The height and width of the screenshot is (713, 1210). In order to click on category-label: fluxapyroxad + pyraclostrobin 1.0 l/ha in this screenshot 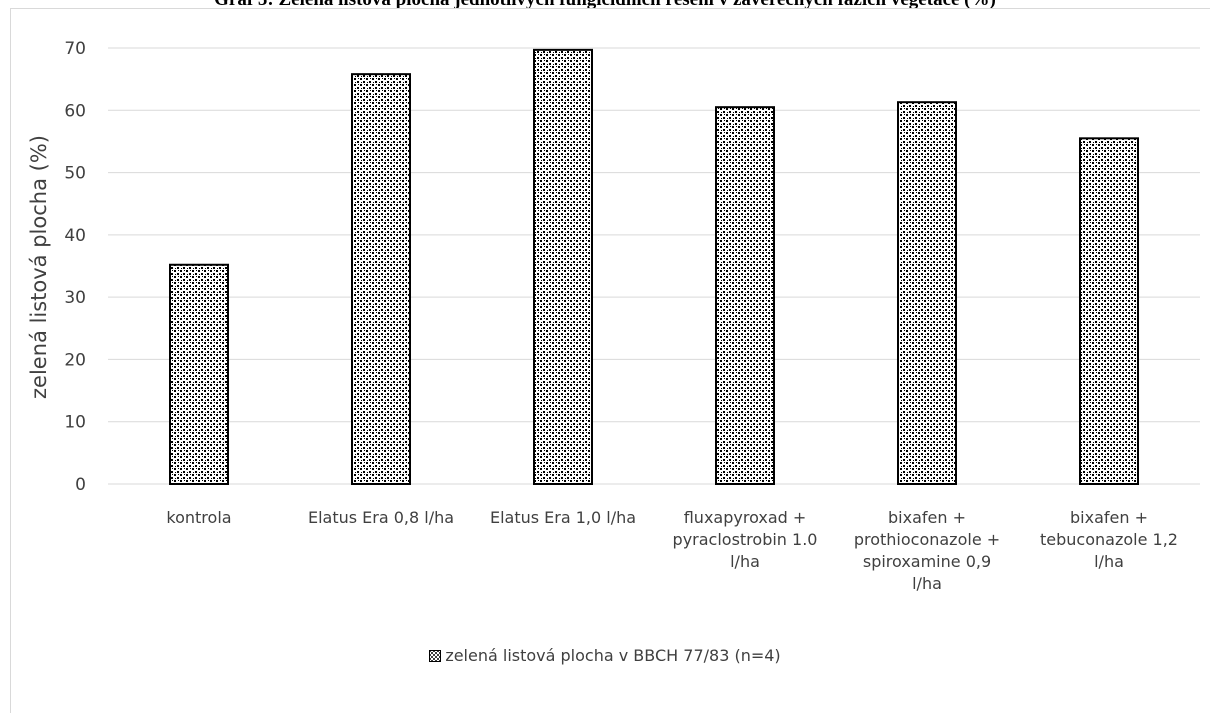, I will do `click(745, 539)`.